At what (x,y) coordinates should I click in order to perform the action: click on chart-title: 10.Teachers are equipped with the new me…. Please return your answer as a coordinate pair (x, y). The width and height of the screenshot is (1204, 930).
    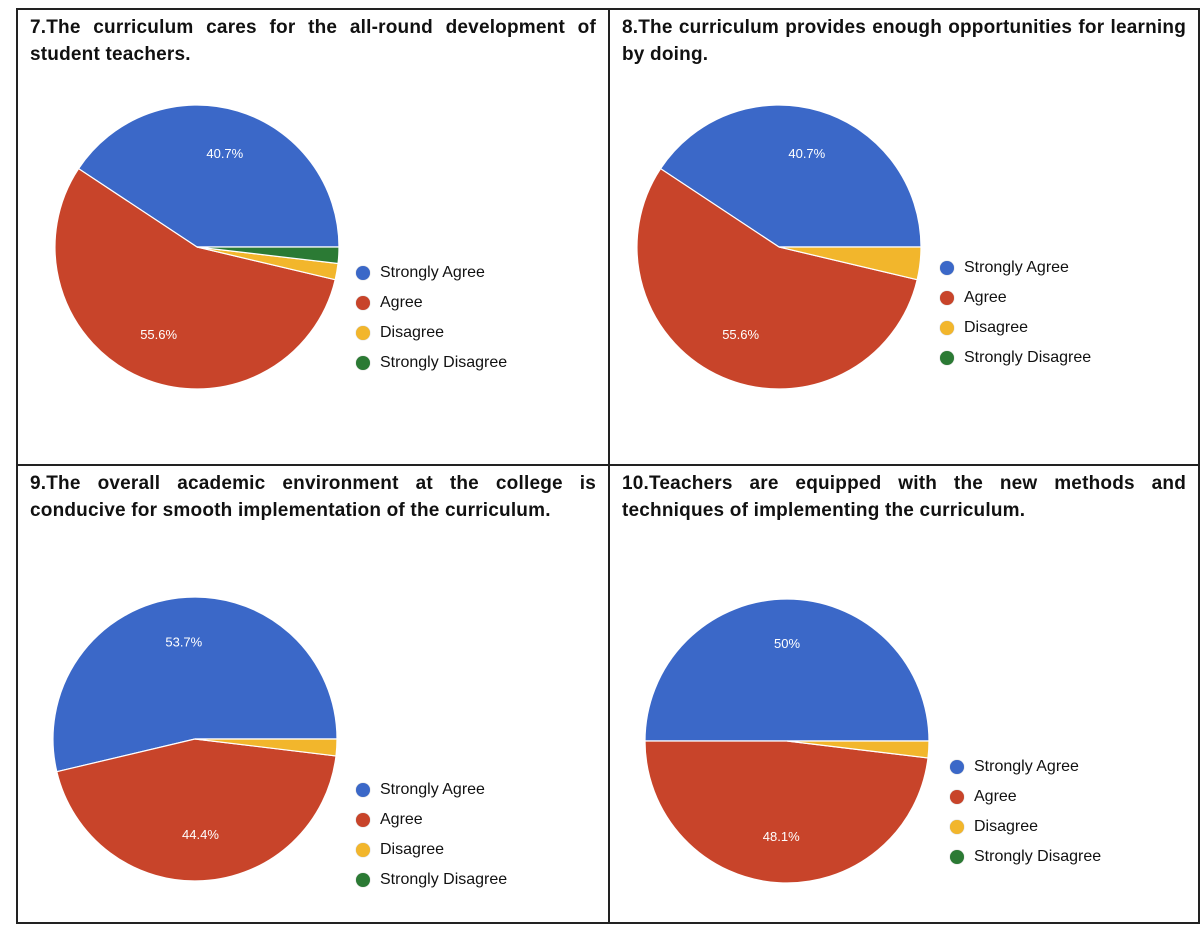
    Looking at the image, I should click on (904, 497).